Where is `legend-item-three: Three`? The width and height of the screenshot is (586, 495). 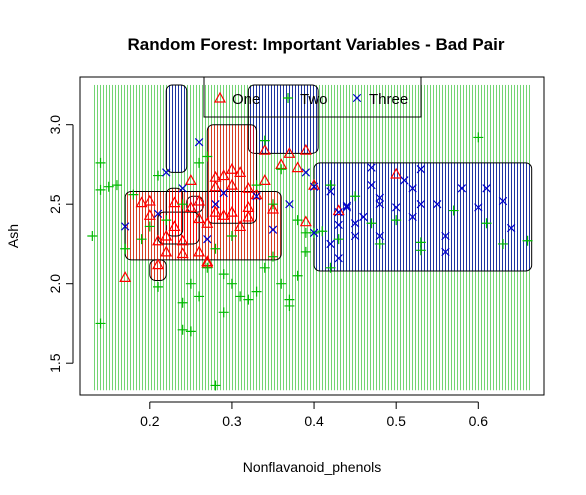
legend-item-three: Three is located at coordinates (380, 99).